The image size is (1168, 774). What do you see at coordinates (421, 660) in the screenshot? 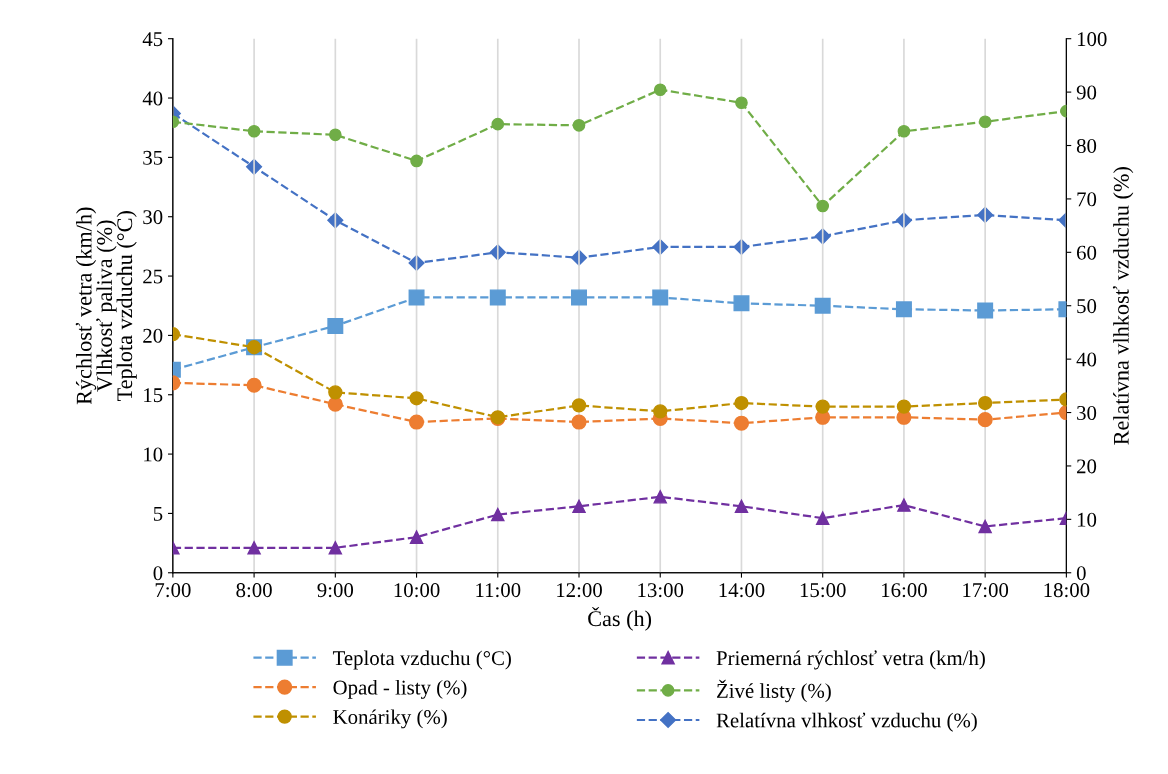
I see `legend-label: Teplota vzduchu (°C)` at bounding box center [421, 660].